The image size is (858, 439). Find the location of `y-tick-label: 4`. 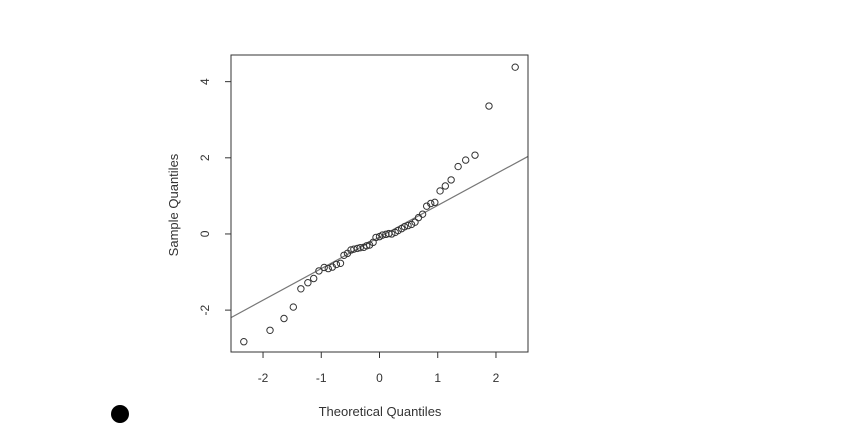

y-tick-label: 4 is located at coordinates (205, 81).